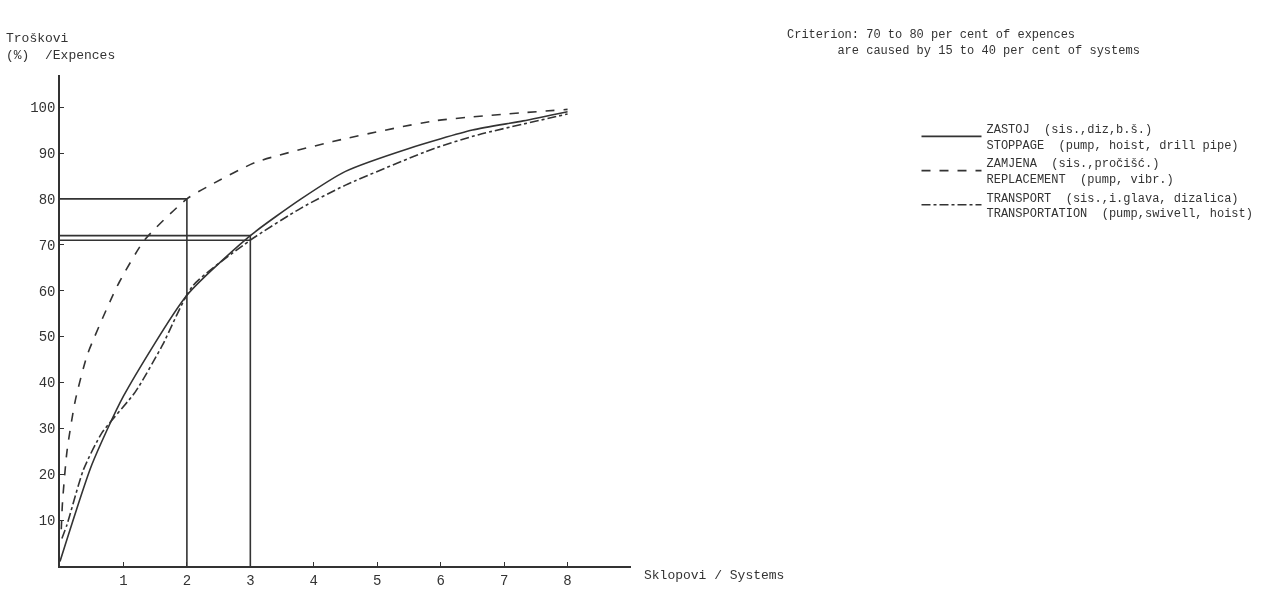 Image resolution: width=1270 pixels, height=616 pixels. I want to click on x-tick-label: 3, so click(250, 580).